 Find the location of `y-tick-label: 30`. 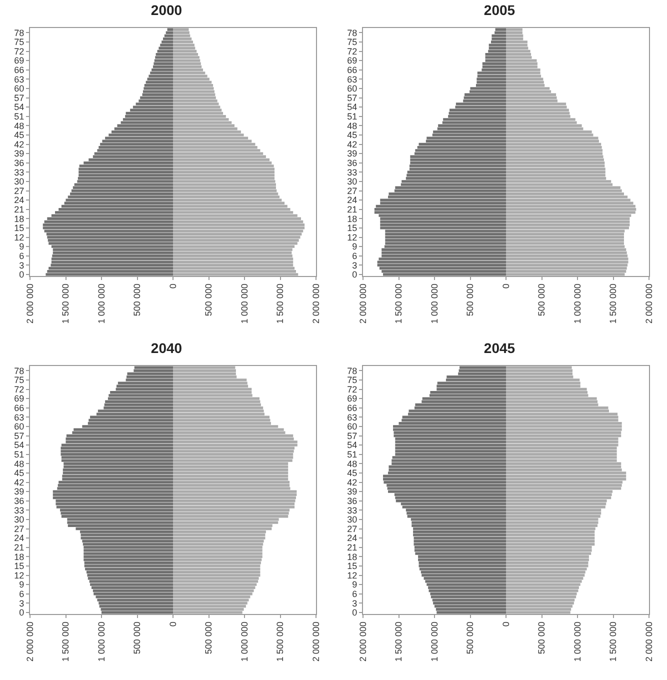

y-tick-label: 30 is located at coordinates (19, 519).